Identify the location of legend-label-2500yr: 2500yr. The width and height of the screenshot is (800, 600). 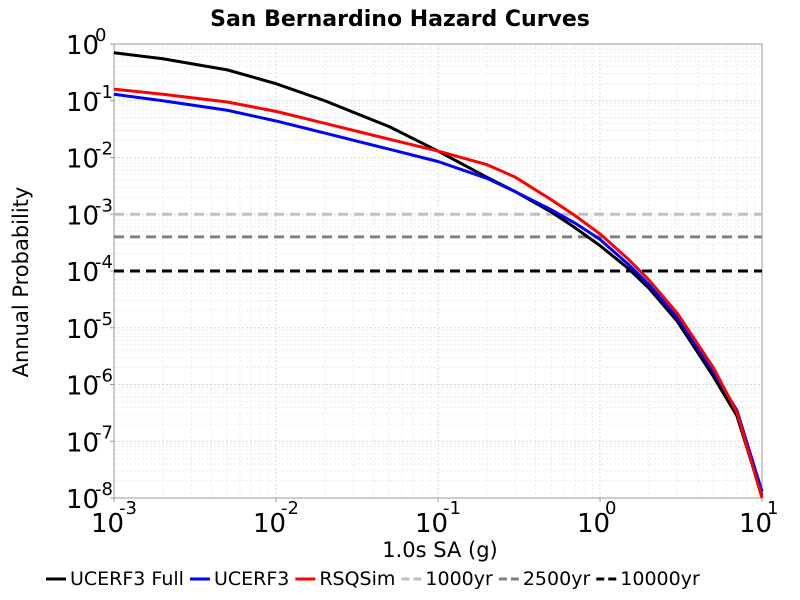
(557, 579).